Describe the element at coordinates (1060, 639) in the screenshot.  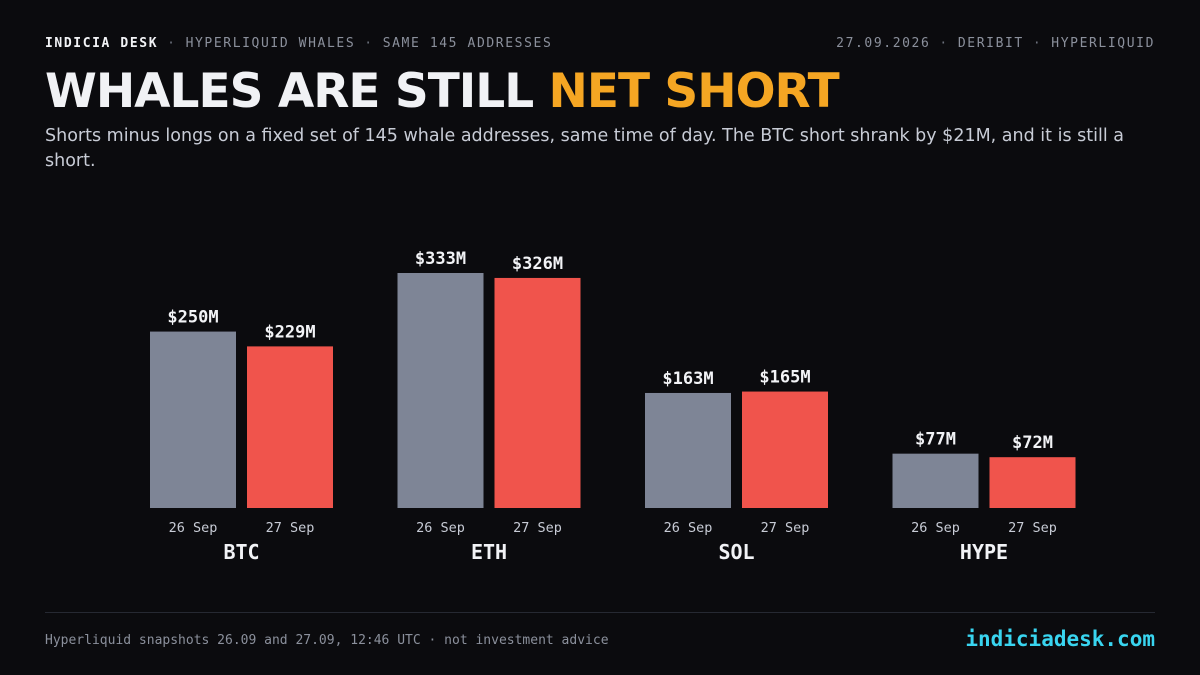
I see `site-link: indiciadesk.com` at that location.